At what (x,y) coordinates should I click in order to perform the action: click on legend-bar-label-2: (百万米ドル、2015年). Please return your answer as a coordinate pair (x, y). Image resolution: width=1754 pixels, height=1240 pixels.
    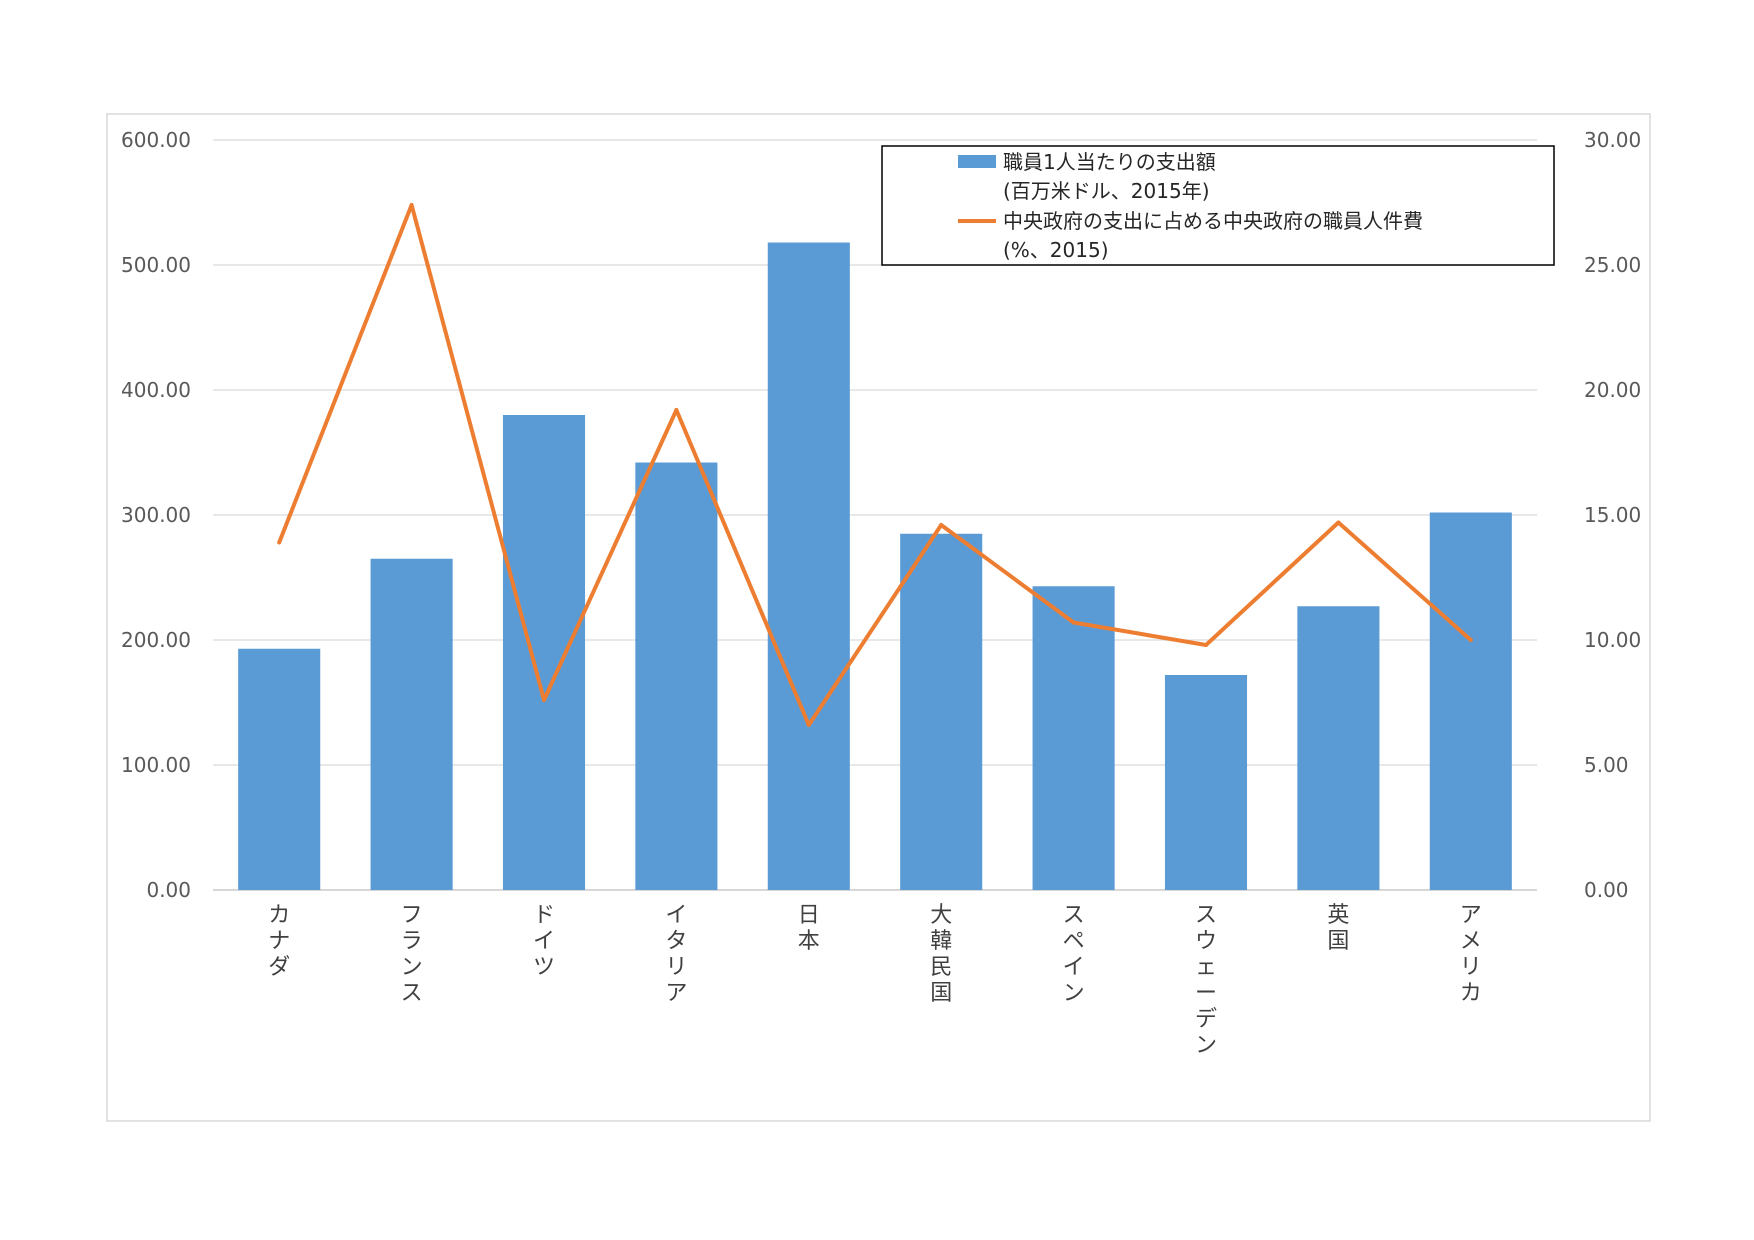
    Looking at the image, I should click on (1106, 191).